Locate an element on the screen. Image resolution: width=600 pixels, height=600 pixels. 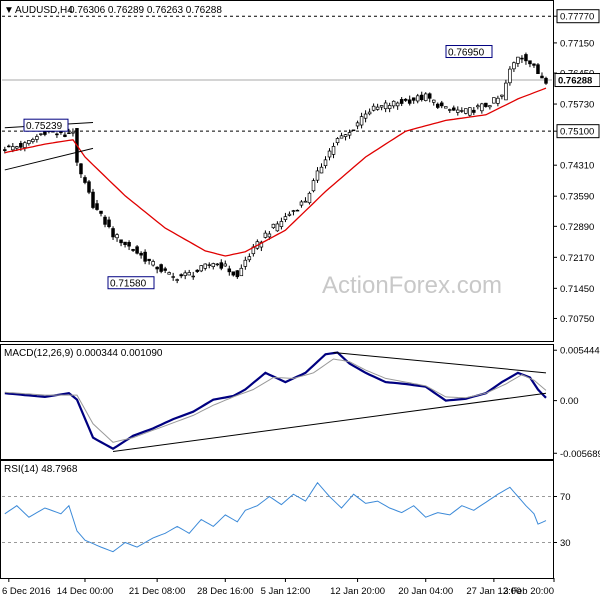
svg-text: 0.76950 is located at coordinates (466, 53).